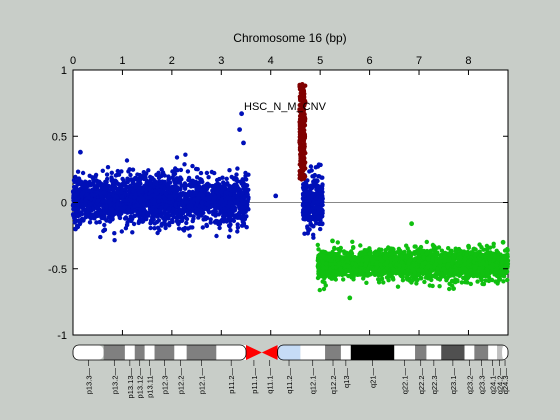  Describe the element at coordinates (197, 177) in the screenshot. I see `series-blue` at that location.